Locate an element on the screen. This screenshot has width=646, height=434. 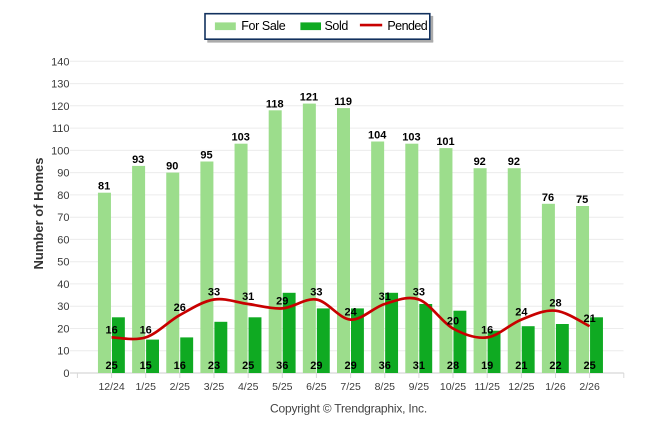
svg-text: 2/26 is located at coordinates (589, 387).